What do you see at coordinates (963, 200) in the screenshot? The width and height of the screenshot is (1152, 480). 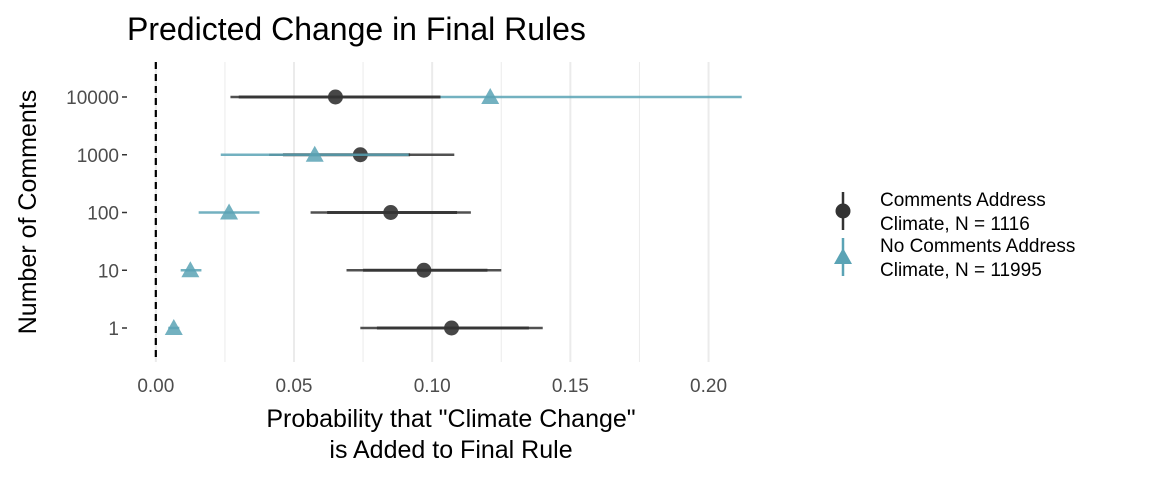 I see `legend-label: Comments Address` at bounding box center [963, 200].